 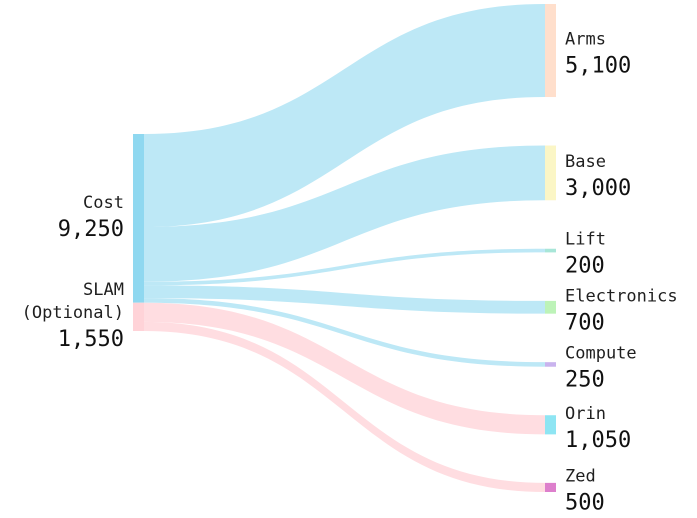 What do you see at coordinates (344, 332) in the screenshot?
I see `link-cost-to-compute` at bounding box center [344, 332].